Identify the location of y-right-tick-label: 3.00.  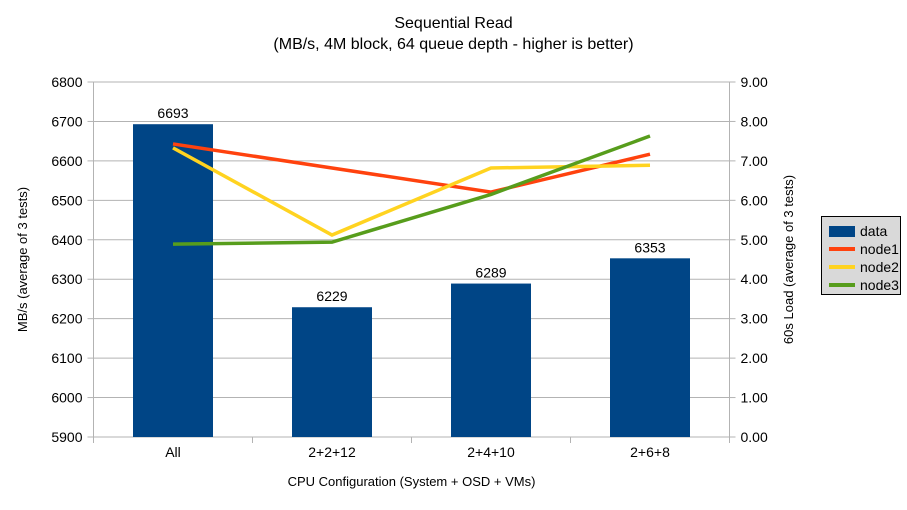
(754, 319).